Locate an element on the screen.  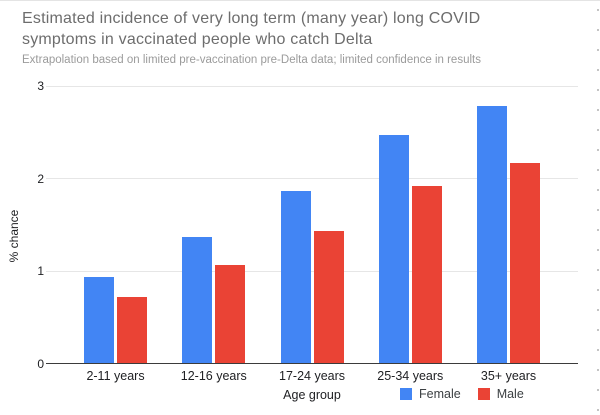
bar-male-17-24-years is located at coordinates (328, 297).